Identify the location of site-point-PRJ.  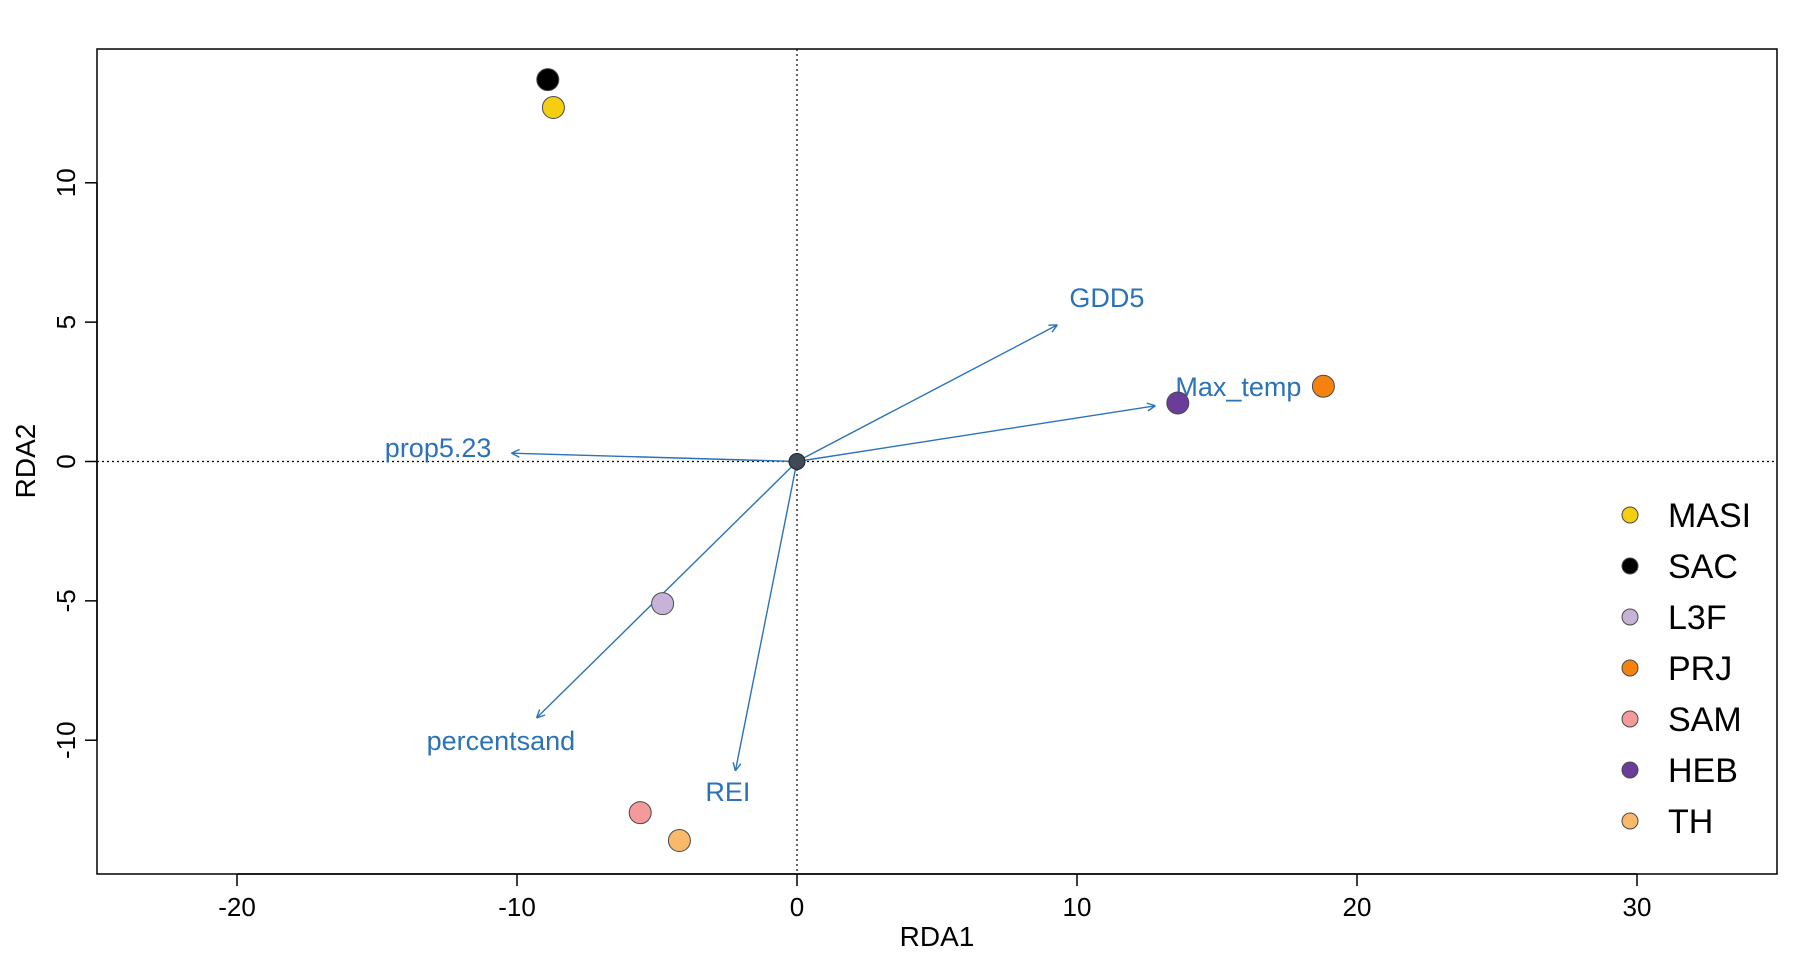
(1323, 386).